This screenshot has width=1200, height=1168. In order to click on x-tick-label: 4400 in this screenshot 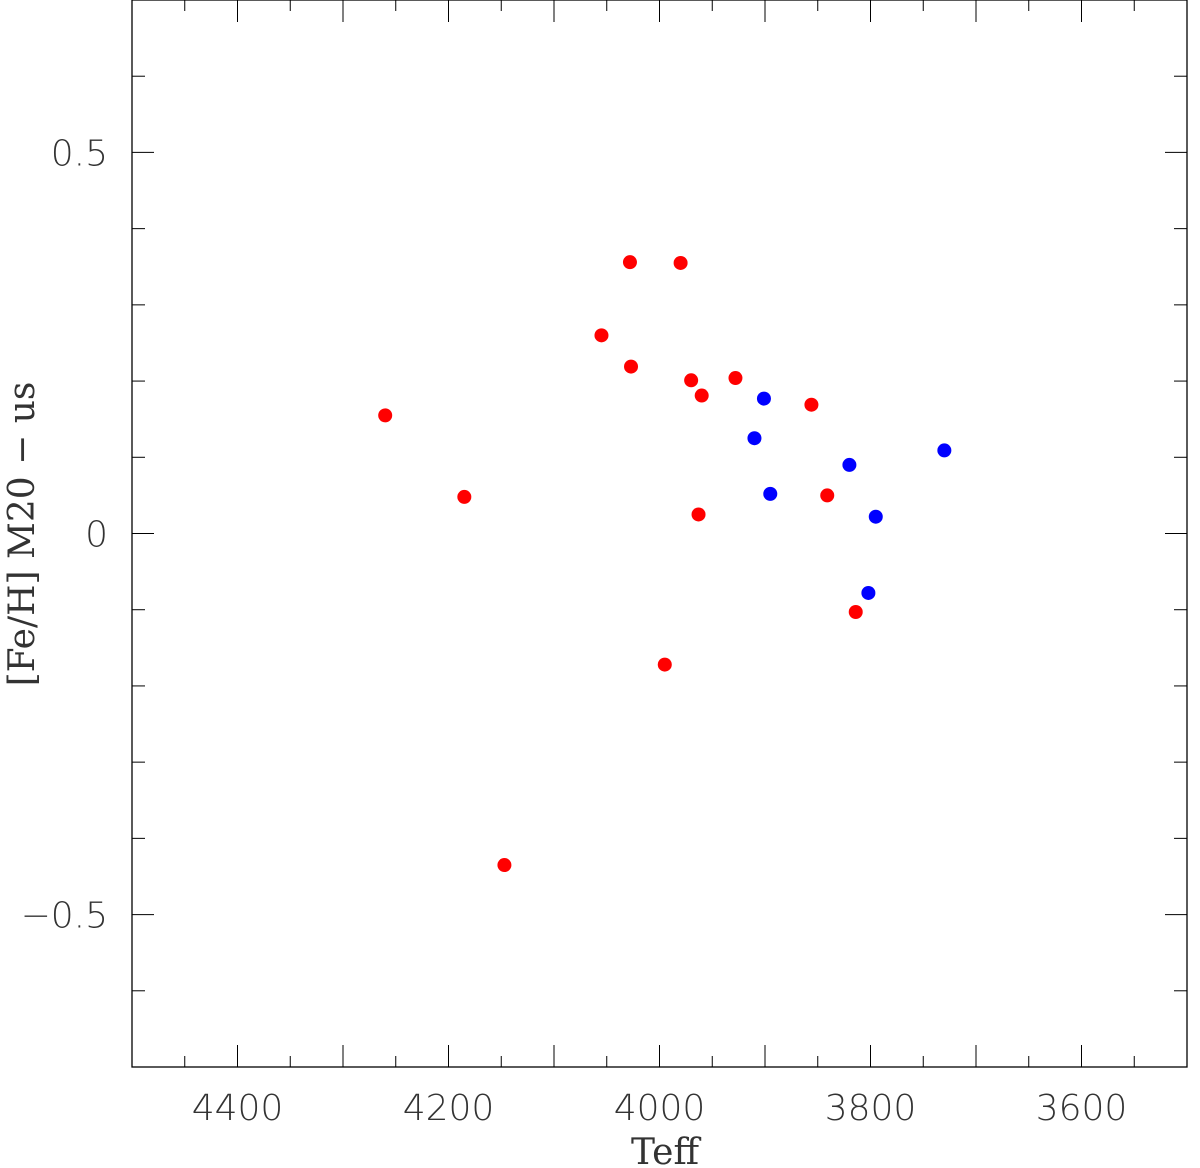, I will do `click(238, 1108)`.